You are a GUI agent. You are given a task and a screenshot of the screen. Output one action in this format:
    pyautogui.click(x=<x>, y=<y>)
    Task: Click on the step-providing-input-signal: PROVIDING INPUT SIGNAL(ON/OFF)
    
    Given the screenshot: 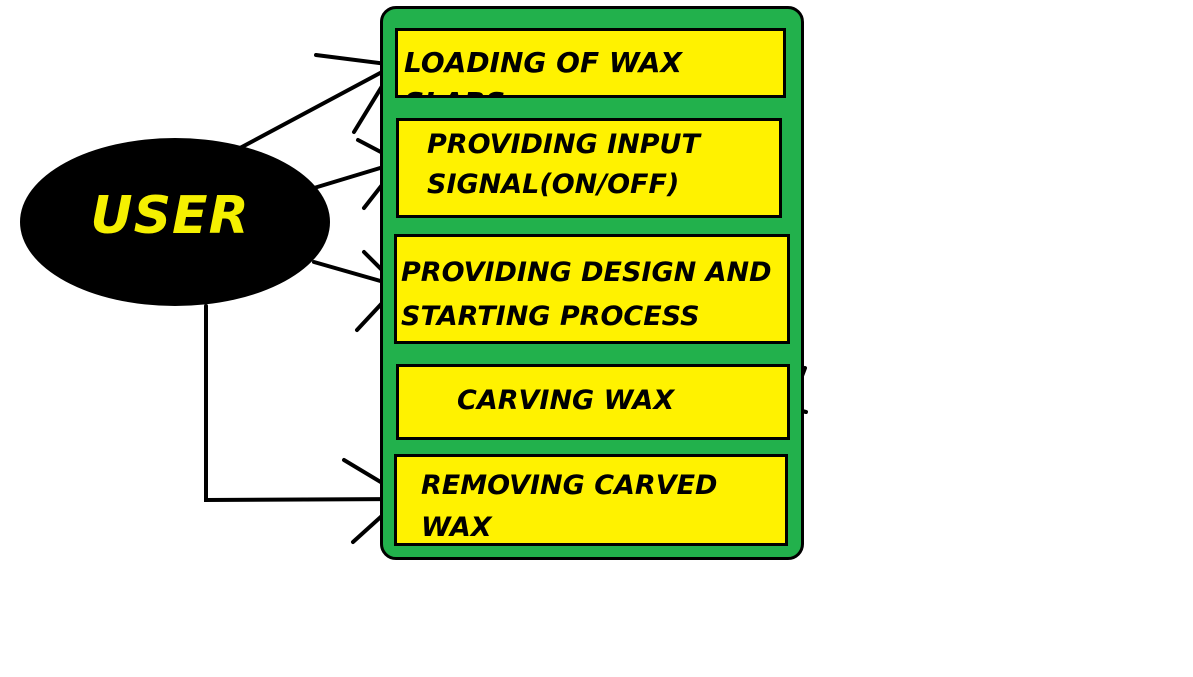 What is the action you would take?
    pyautogui.click(x=589, y=168)
    